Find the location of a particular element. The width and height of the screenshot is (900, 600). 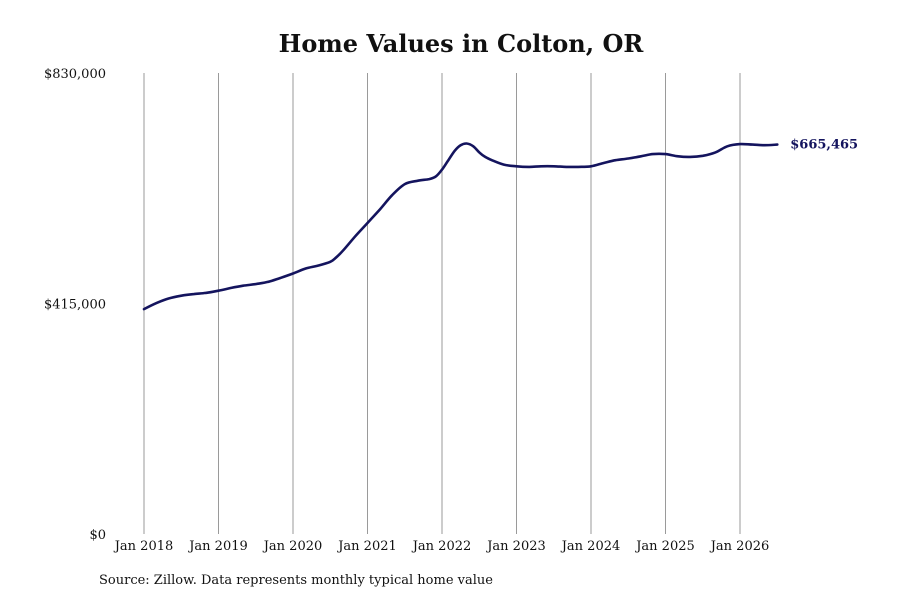

x-tick-label: Jan 2025 is located at coordinates (664, 546).